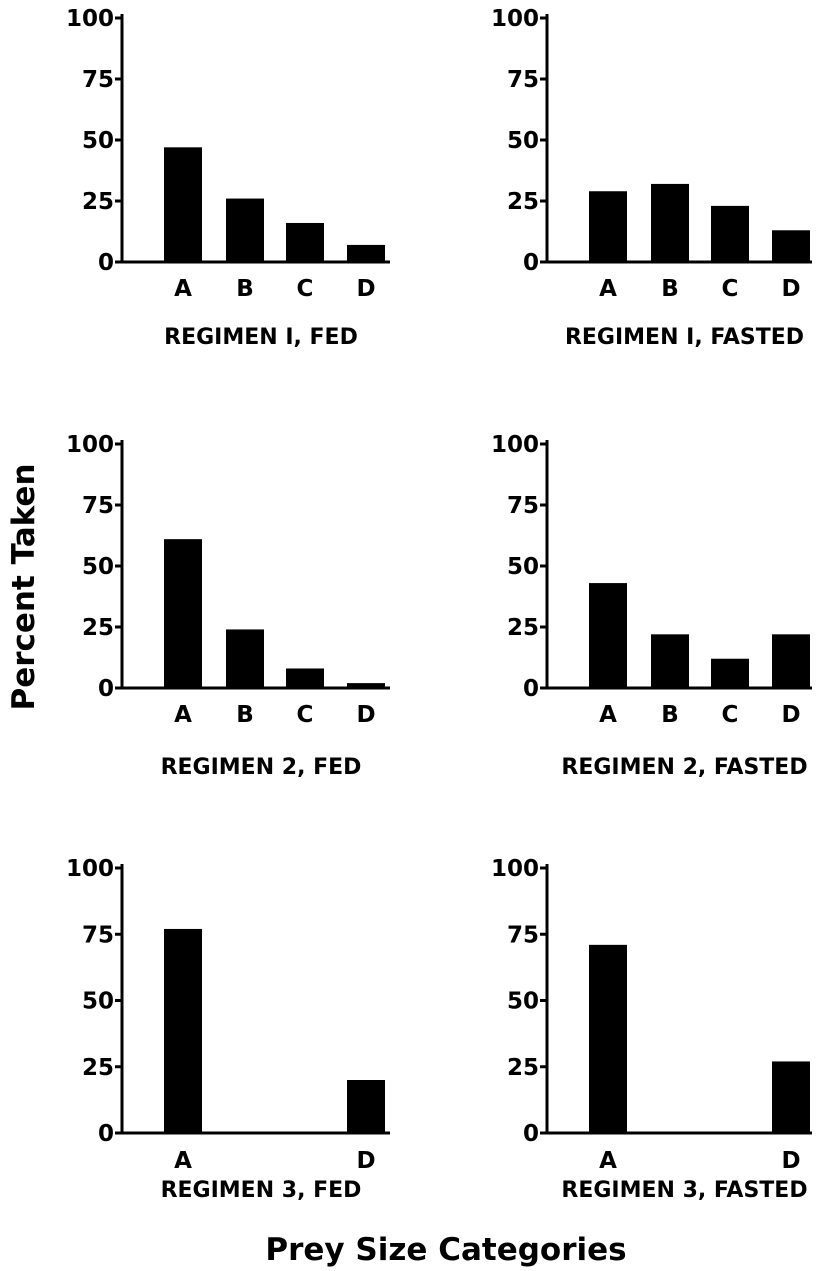 The image size is (817, 1271). I want to click on panel-2: 0 25 50 75 100 A B C D REGIMEN I, FASTED, so click(651, 178).